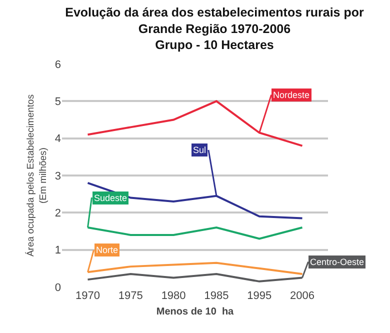 This screenshot has width=390, height=333. What do you see at coordinates (37, 175) in the screenshot?
I see `y-axis-title: Área ocupada pelos Estabelecimentos (Em milhões)` at bounding box center [37, 175].